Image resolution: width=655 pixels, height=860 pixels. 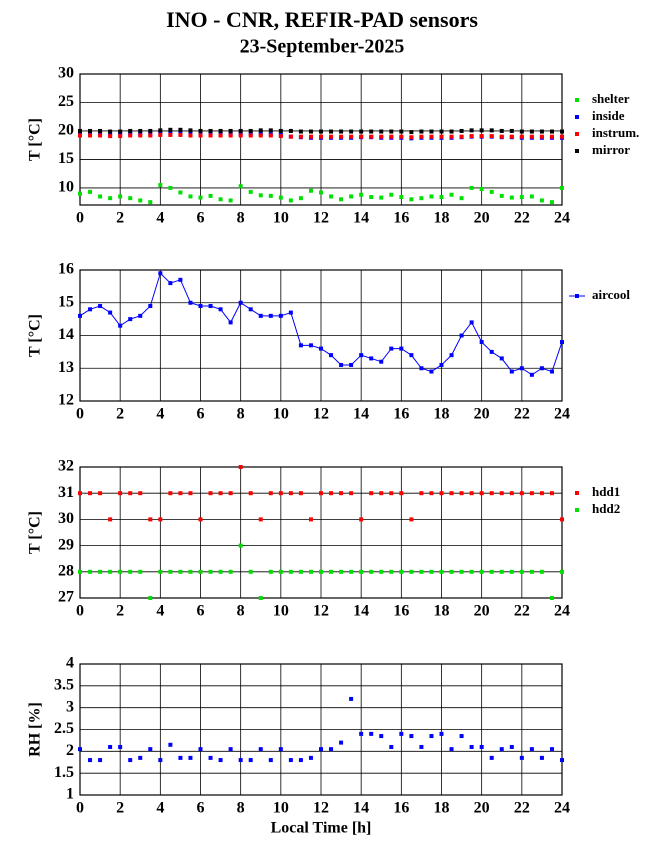 I want to click on y-tick-label: 12, so click(x=66, y=400).